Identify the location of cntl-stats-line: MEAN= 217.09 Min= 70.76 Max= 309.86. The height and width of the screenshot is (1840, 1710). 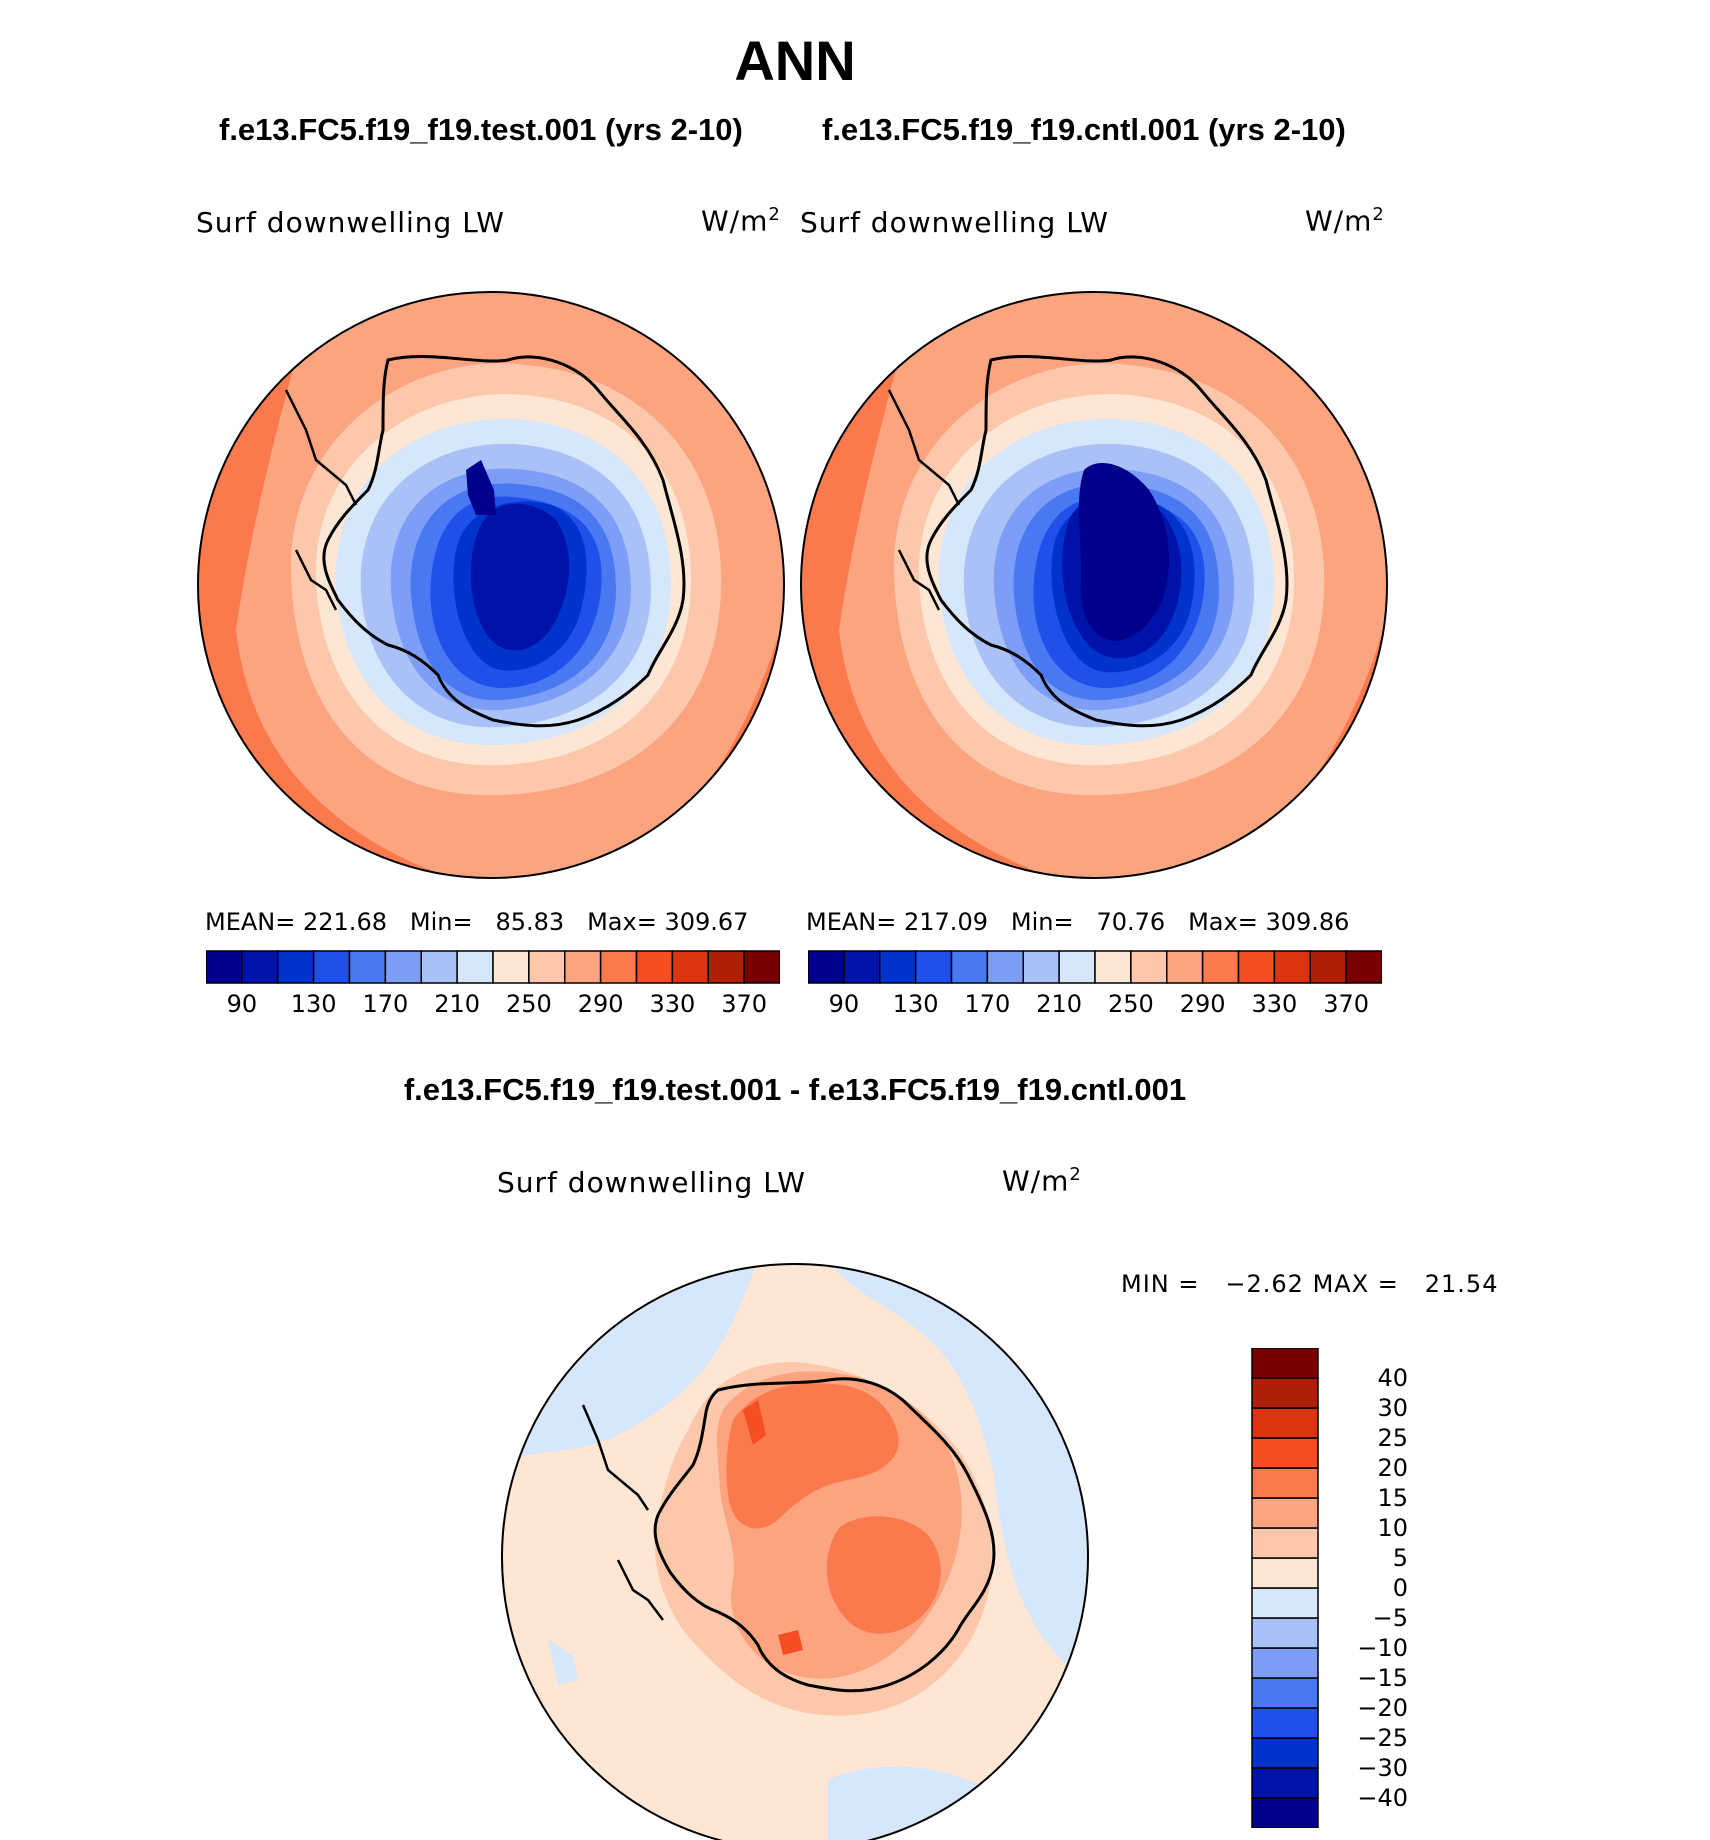
(1078, 922).